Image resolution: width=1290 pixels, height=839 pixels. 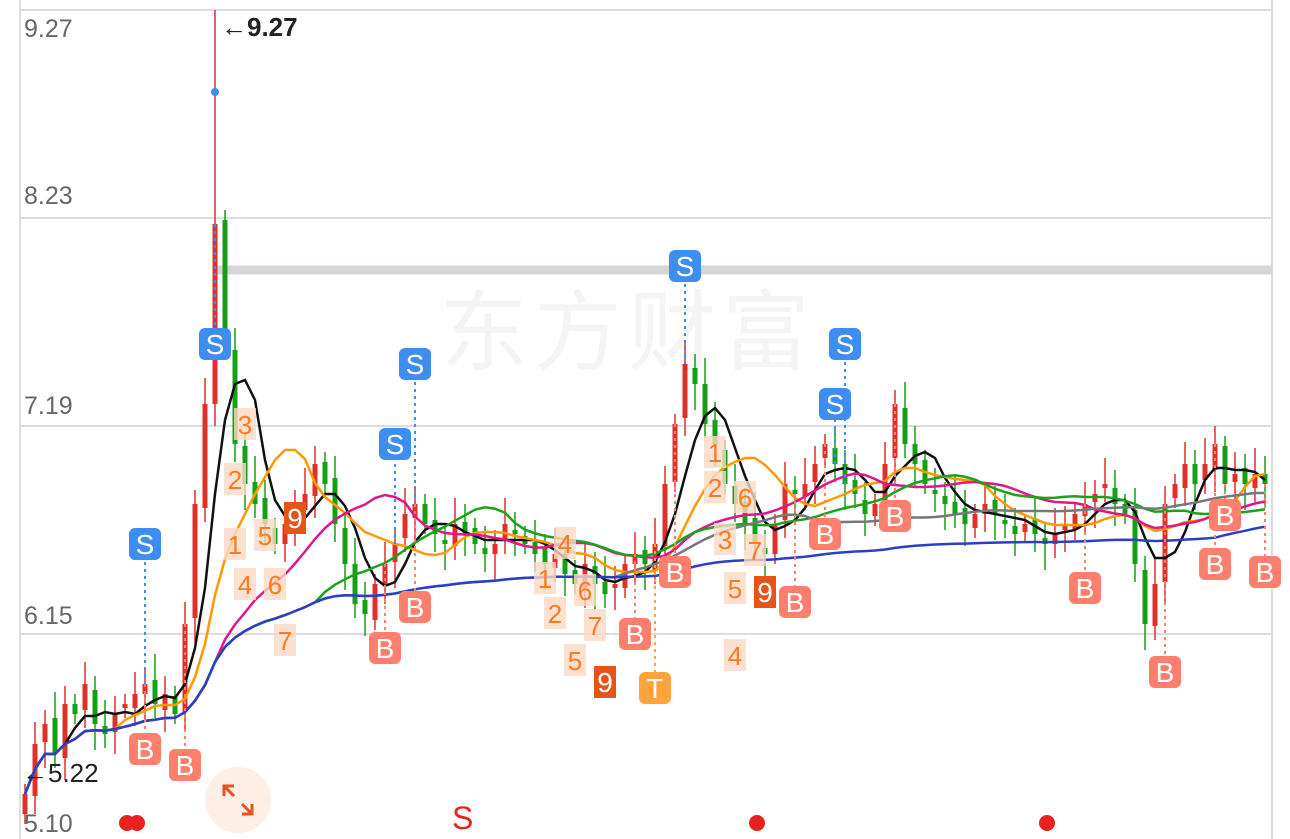 What do you see at coordinates (48, 616) in the screenshot?
I see `y-tick-label: 6.15` at bounding box center [48, 616].